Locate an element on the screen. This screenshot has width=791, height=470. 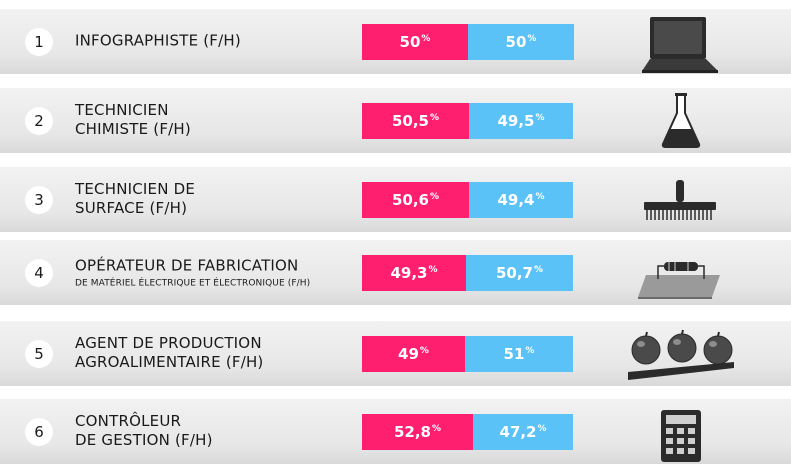
women-bar: 50,6% is located at coordinates (415, 199).